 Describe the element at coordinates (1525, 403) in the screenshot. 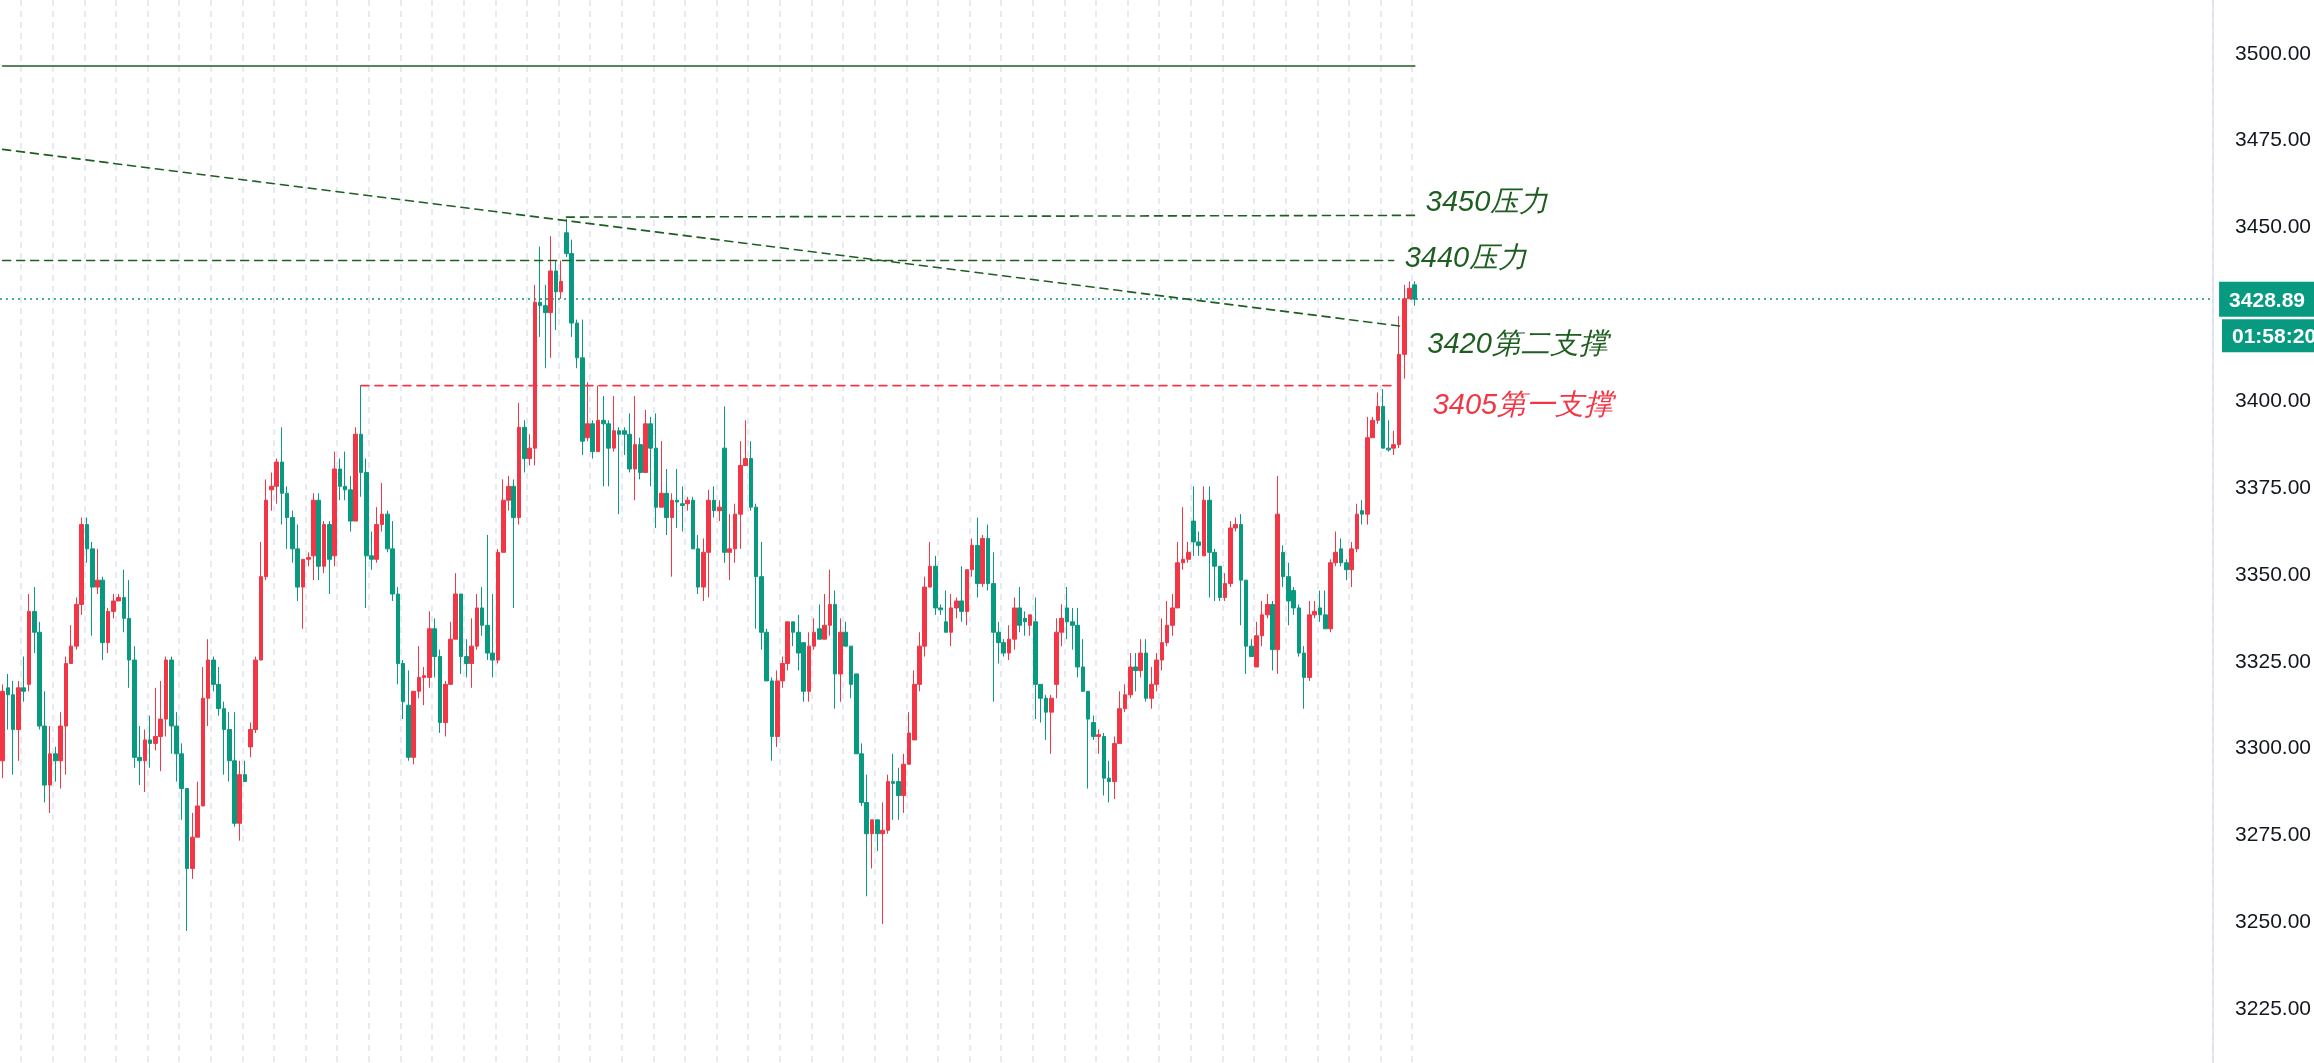

I see `series-label: 3405第一支撑` at that location.